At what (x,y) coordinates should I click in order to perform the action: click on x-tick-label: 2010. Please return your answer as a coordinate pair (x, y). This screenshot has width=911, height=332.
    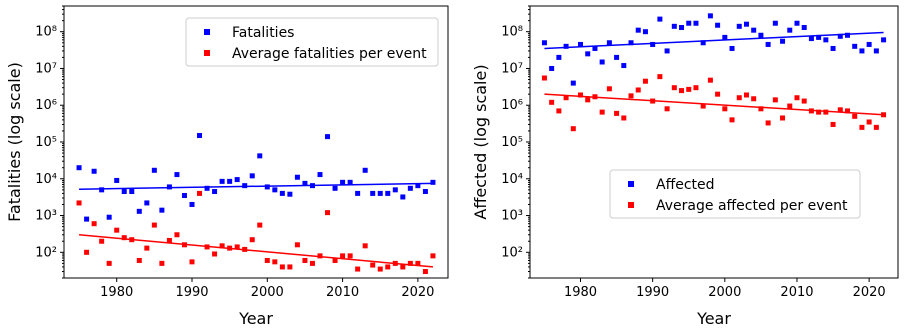
    Looking at the image, I should click on (796, 292).